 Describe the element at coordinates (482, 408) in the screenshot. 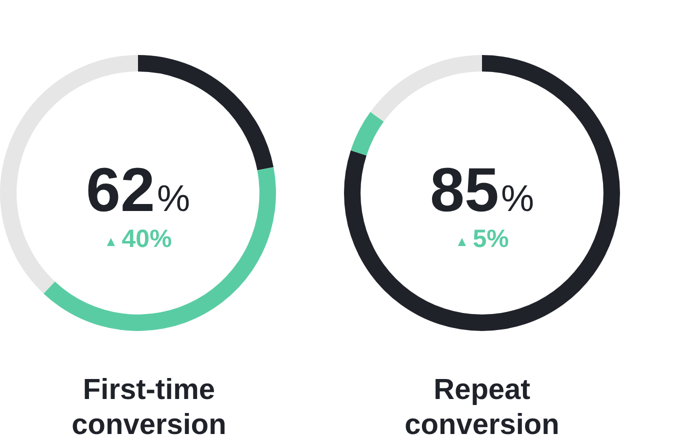

I see `text: Repeat conversion` at that location.